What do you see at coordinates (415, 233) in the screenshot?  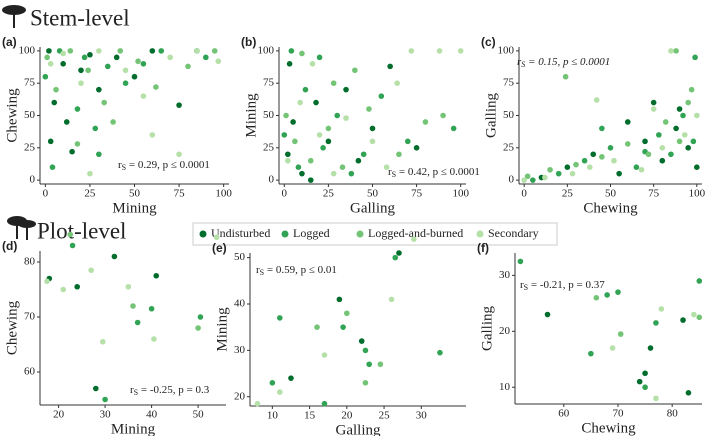 I see `legend-label: Logged-and-burned` at bounding box center [415, 233].